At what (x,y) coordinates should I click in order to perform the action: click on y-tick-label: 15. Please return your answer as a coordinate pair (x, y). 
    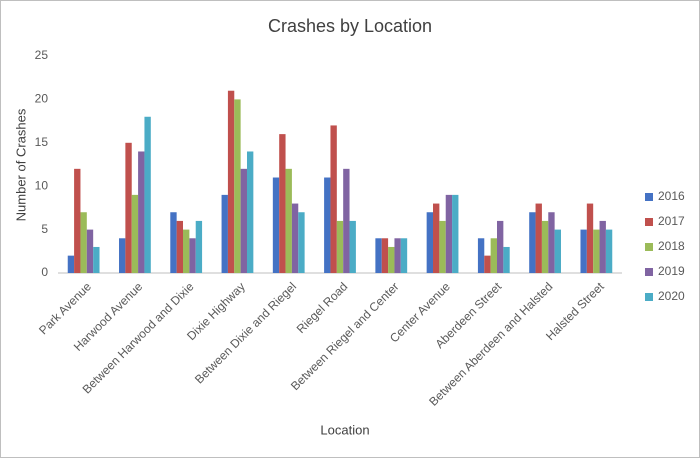
    Looking at the image, I should click on (42, 142).